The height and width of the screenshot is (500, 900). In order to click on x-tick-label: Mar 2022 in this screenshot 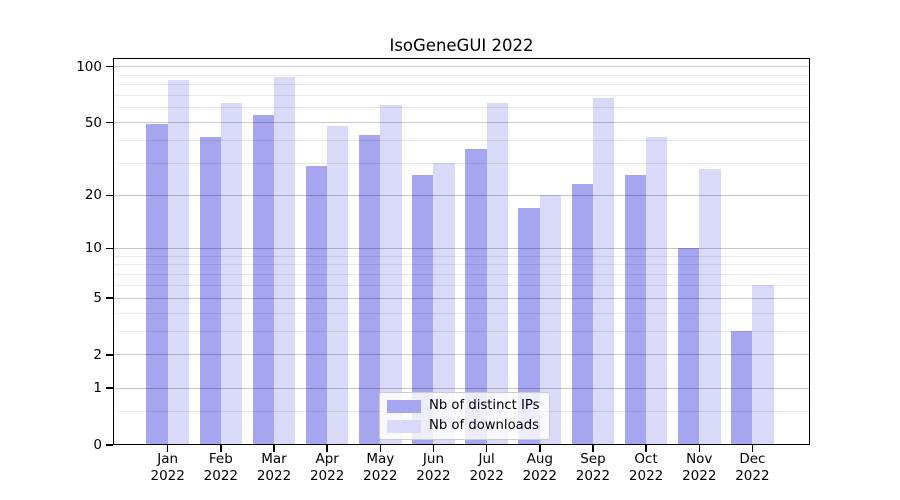, I will do `click(274, 467)`.